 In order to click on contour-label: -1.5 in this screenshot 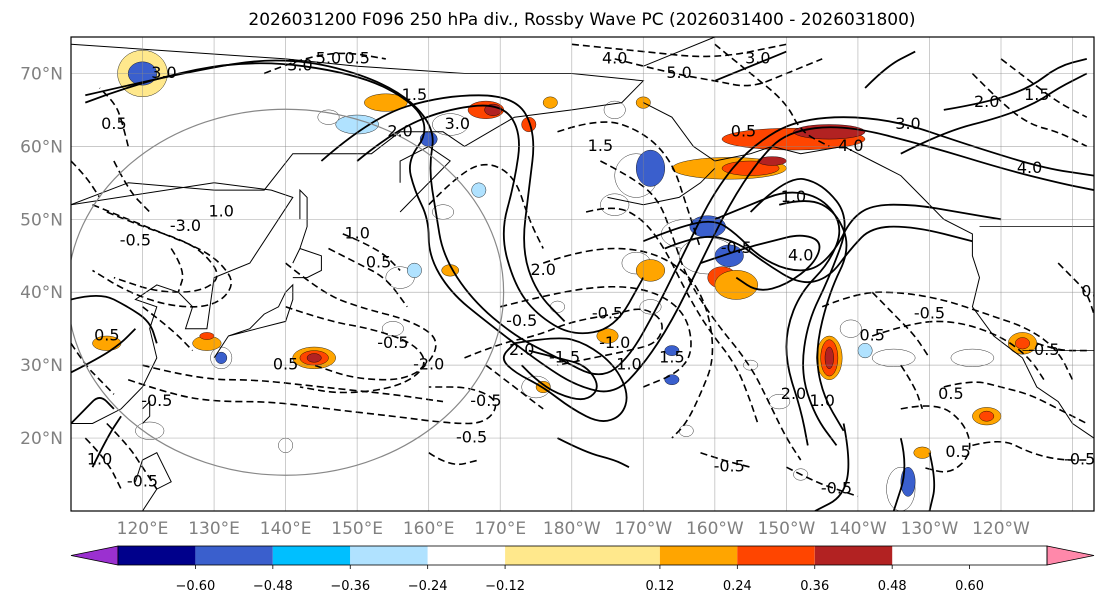, I will do `click(564, 356)`.